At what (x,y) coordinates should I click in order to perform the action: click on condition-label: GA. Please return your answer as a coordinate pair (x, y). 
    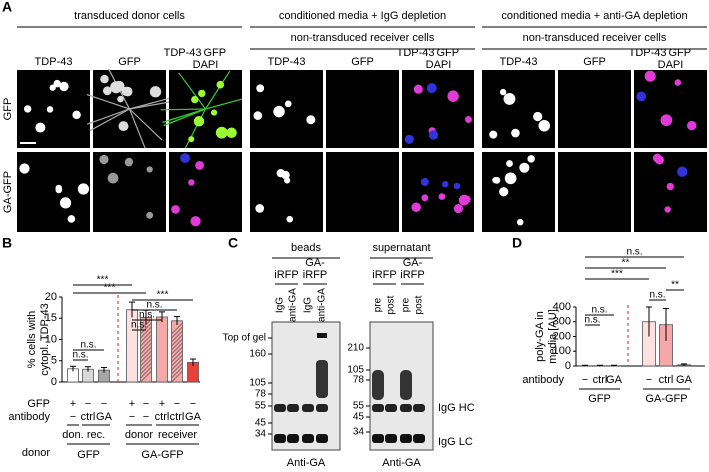
    Looking at the image, I should click on (193, 417).